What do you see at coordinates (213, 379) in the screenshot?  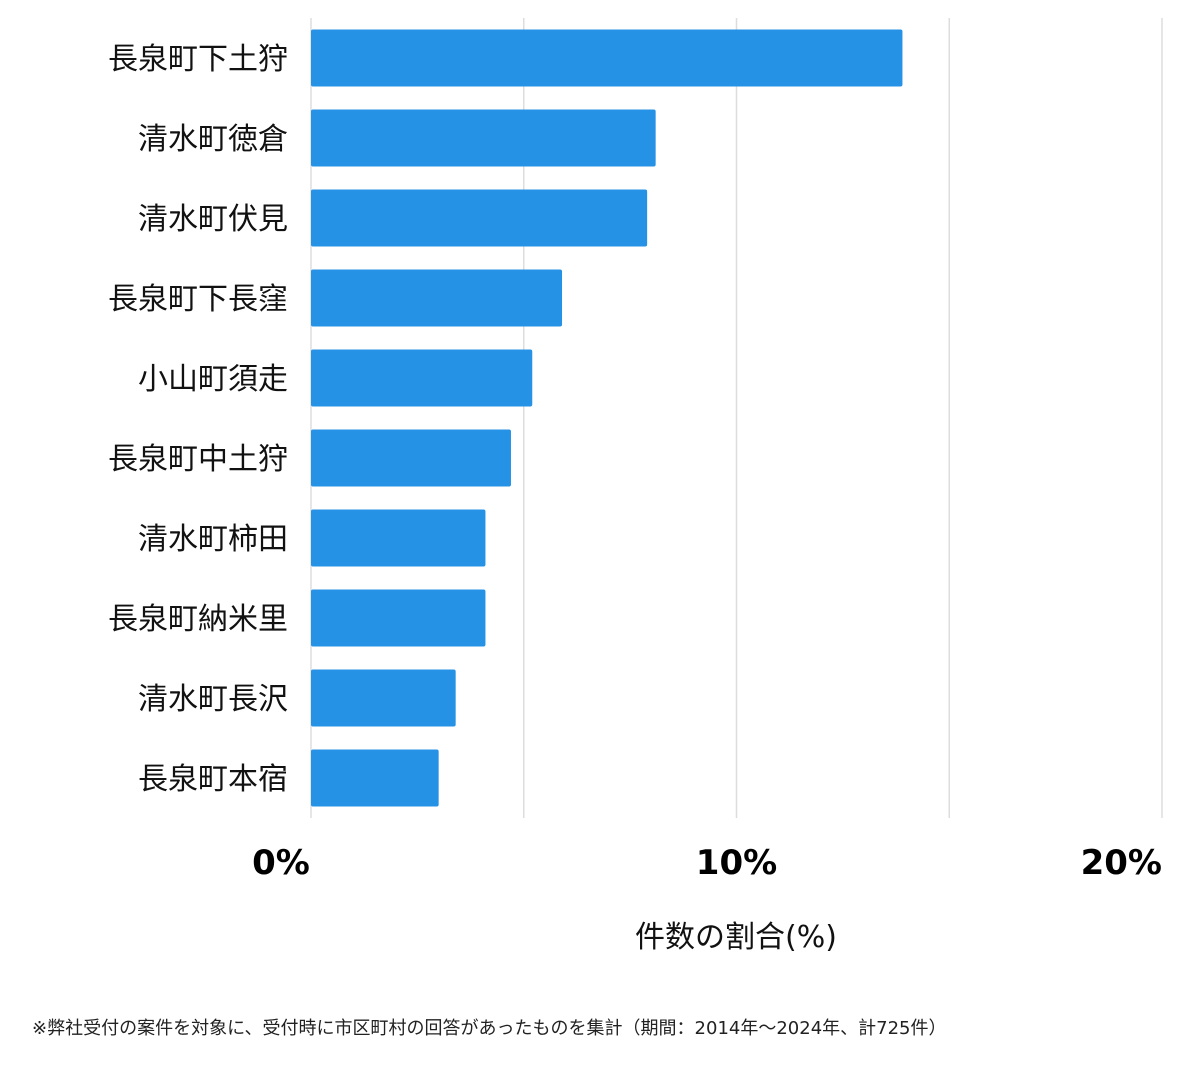 I see `category-label: 小山町須走` at bounding box center [213, 379].